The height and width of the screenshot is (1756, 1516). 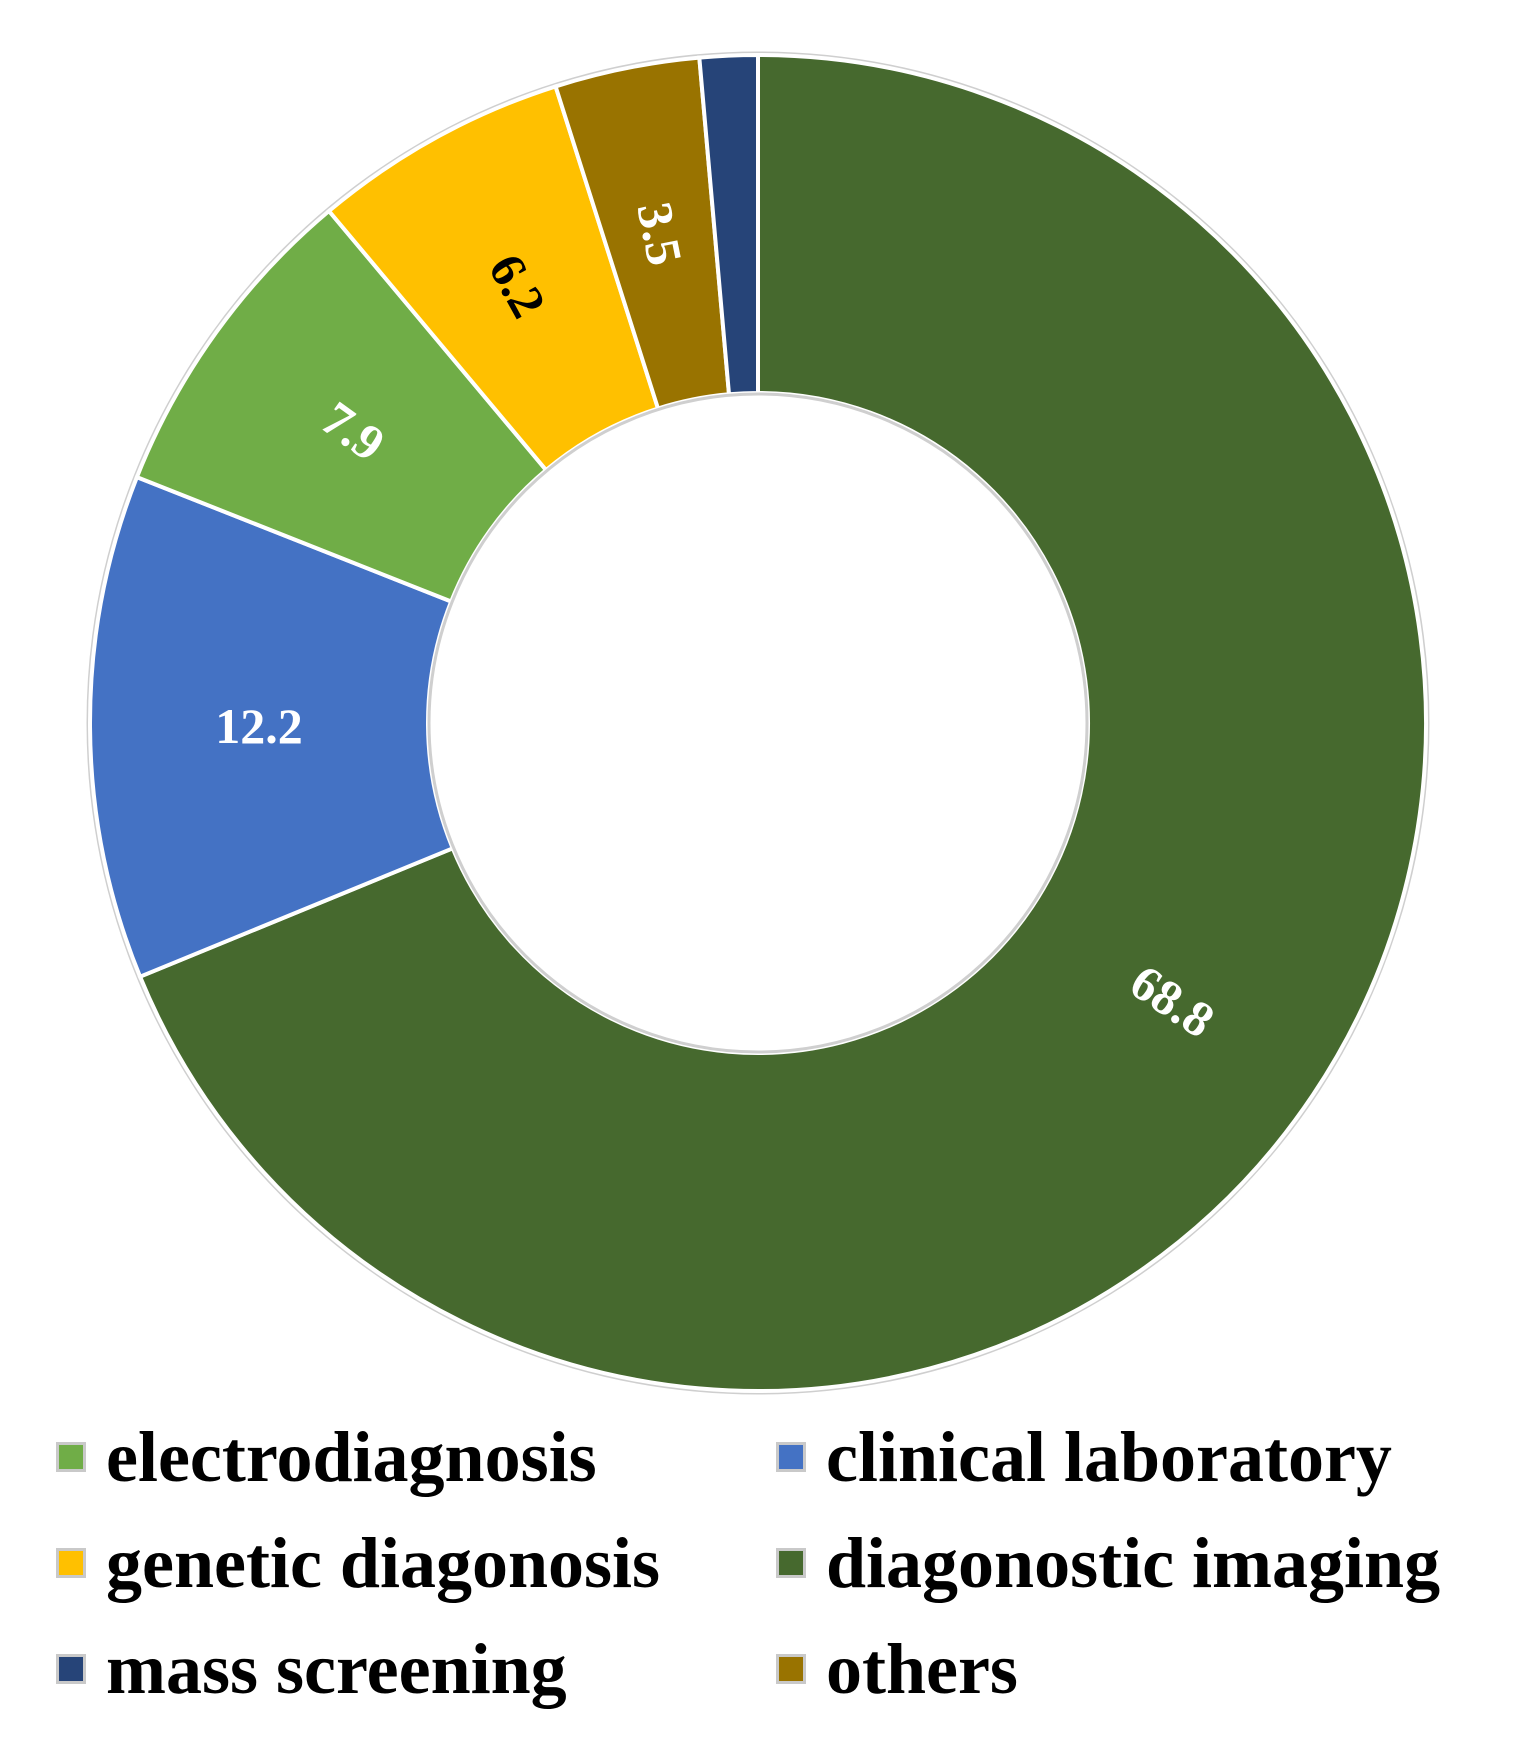 I want to click on legend-swatch-others, so click(x=791, y=1669).